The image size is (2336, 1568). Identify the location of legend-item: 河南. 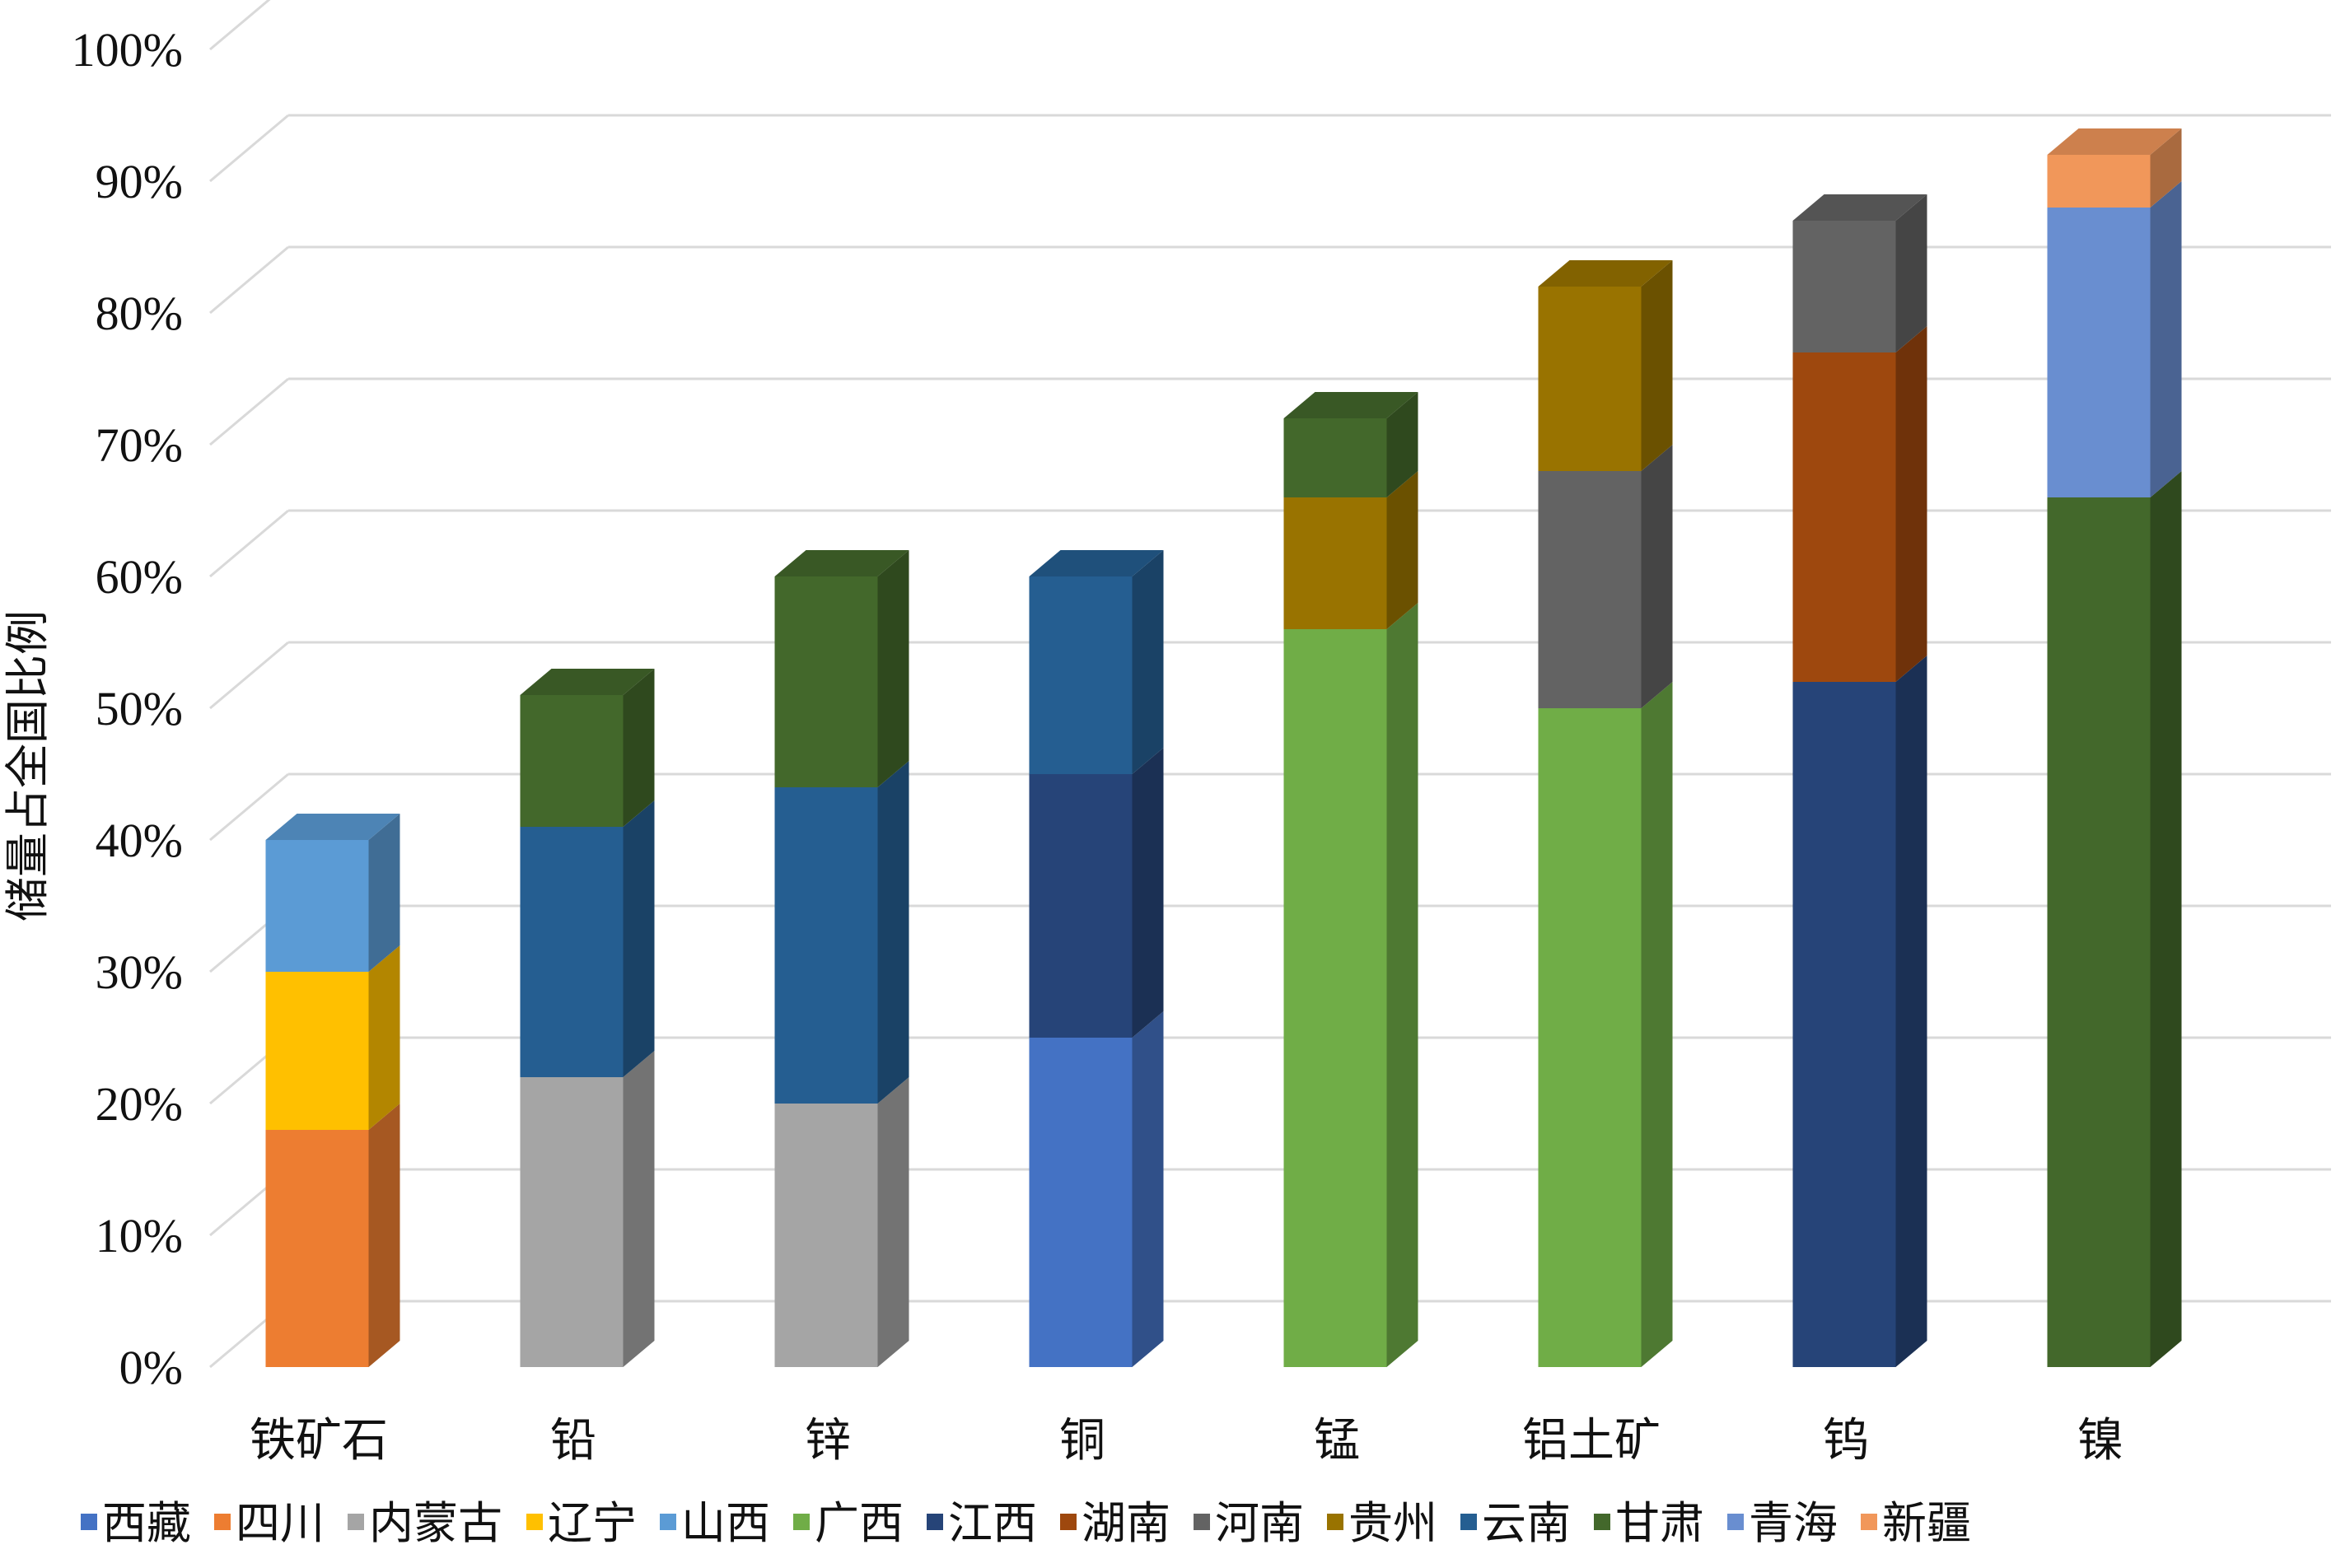
(1249, 1523).